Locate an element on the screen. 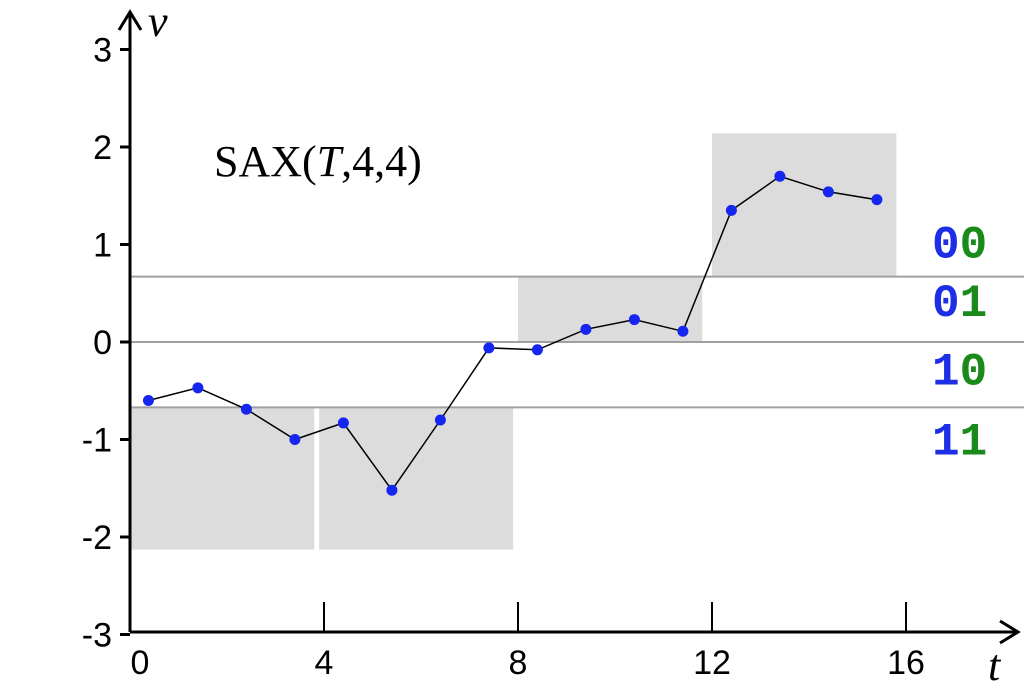 The image size is (1024, 696). x-axis-arrow is located at coordinates (1010, 632).